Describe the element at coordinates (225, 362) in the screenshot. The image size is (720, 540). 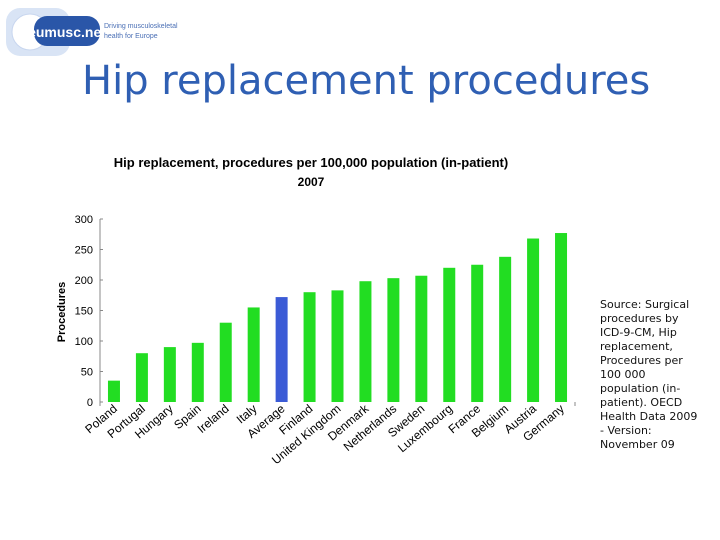
I see `bar-ireland` at that location.